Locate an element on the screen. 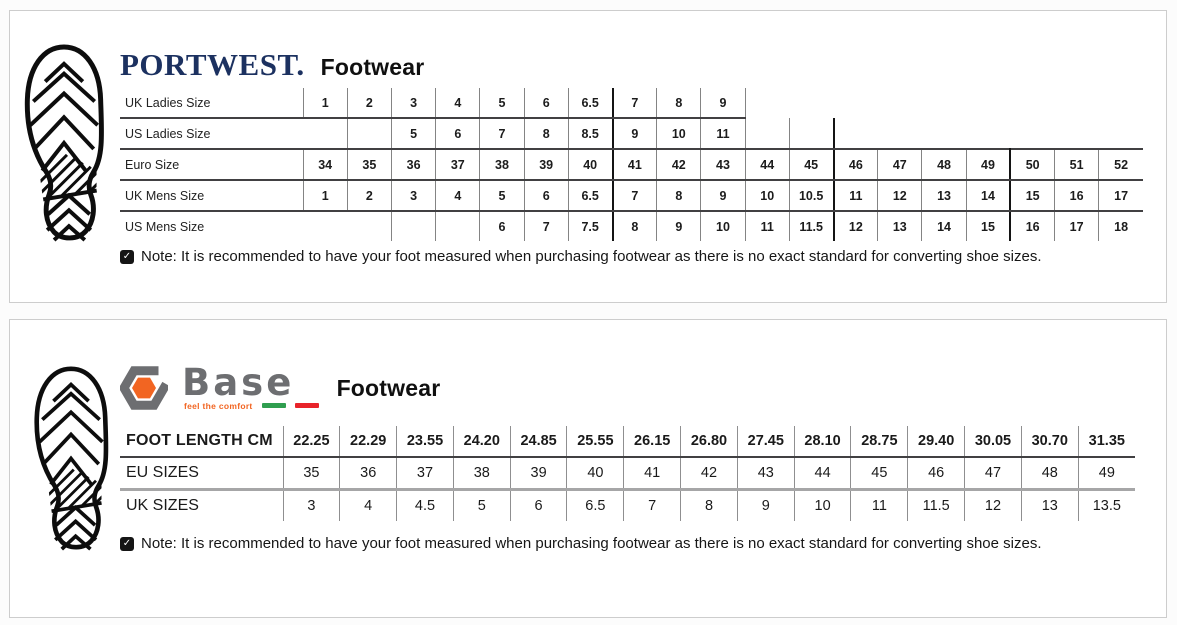 The image size is (1177, 625). size-cell: 39 is located at coordinates (538, 474).